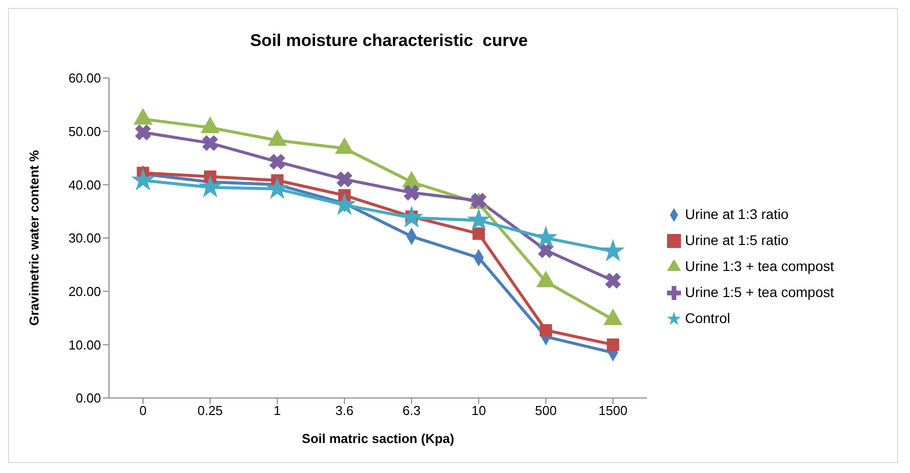 The width and height of the screenshot is (910, 473). I want to click on legend-label: Urine at 1:5 ratio, so click(736, 240).